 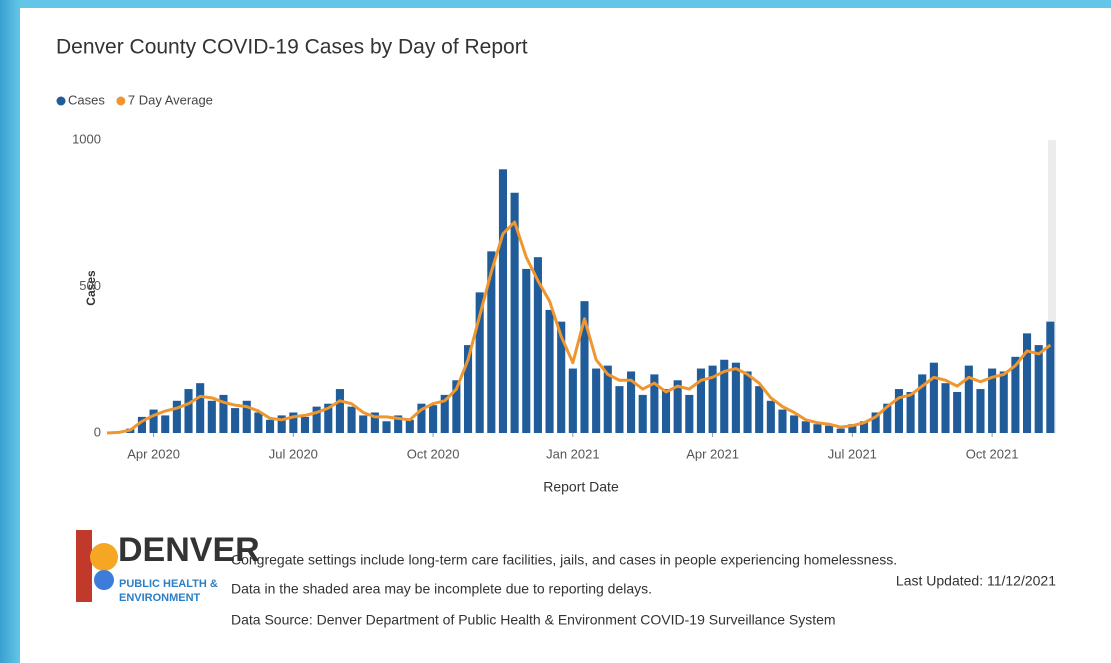 What do you see at coordinates (84, 566) in the screenshot?
I see `logo-bar` at bounding box center [84, 566].